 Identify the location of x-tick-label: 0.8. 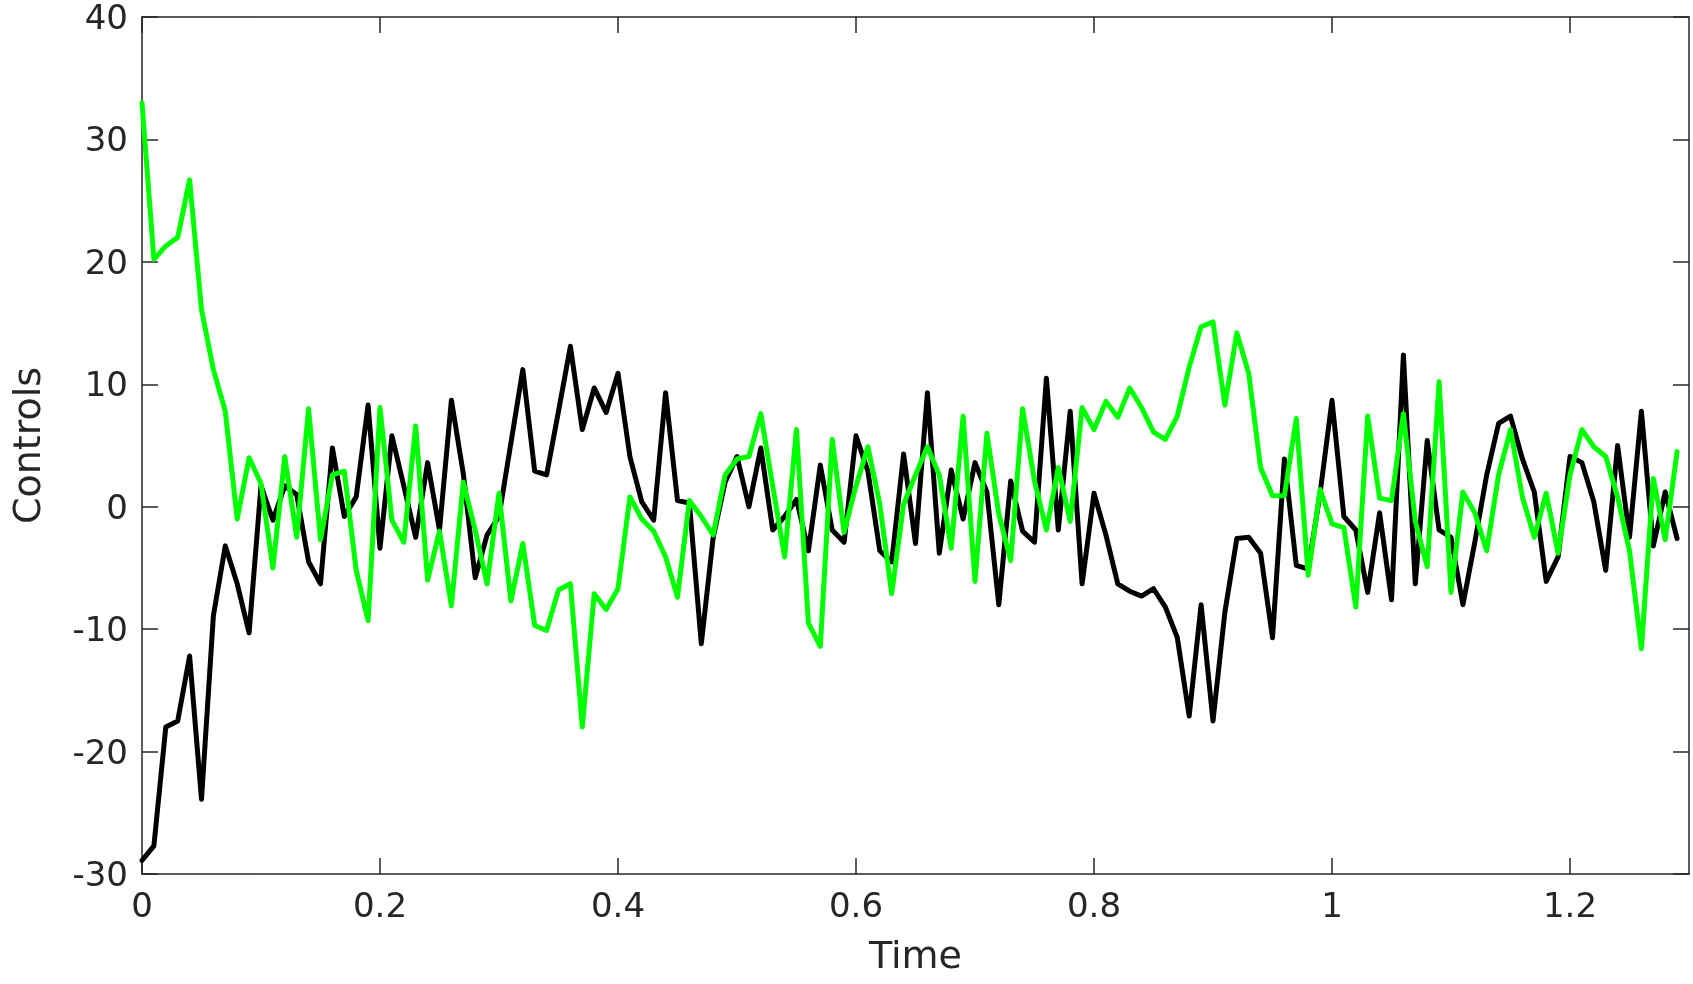
(1094, 905).